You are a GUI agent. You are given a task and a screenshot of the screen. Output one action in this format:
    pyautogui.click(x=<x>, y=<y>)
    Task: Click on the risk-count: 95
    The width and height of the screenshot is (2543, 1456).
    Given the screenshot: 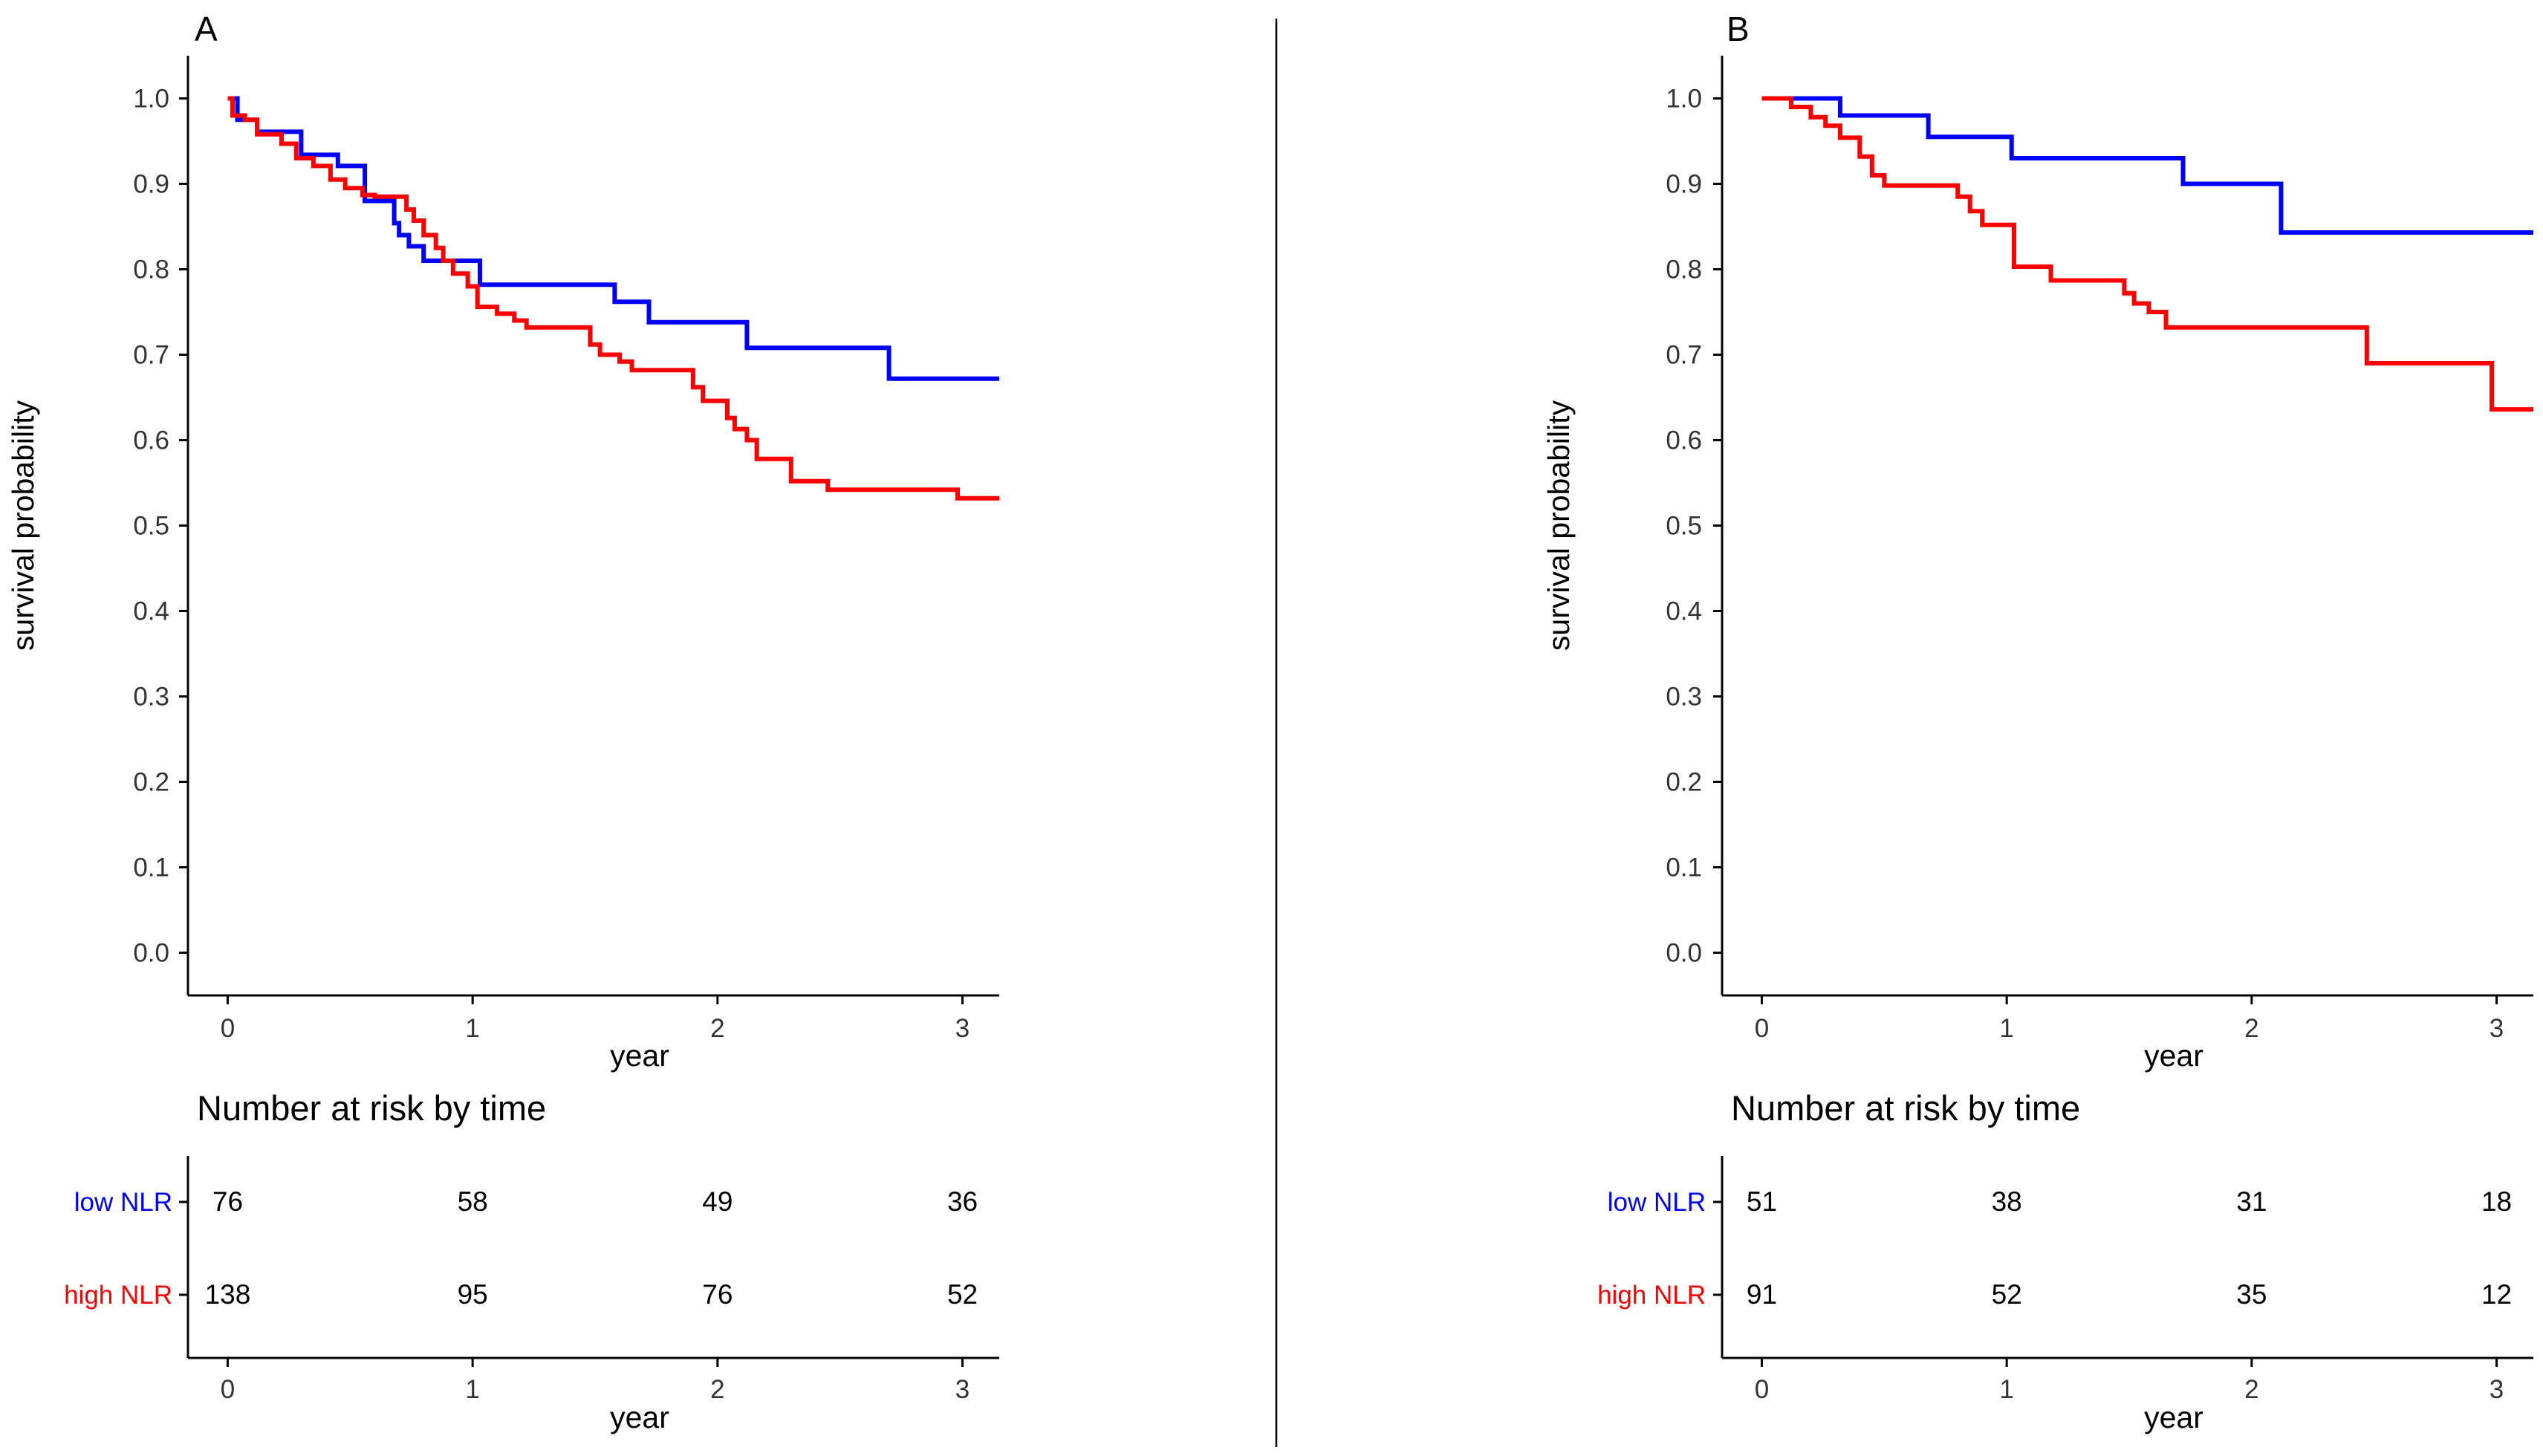 What is the action you would take?
    pyautogui.click(x=473, y=1295)
    